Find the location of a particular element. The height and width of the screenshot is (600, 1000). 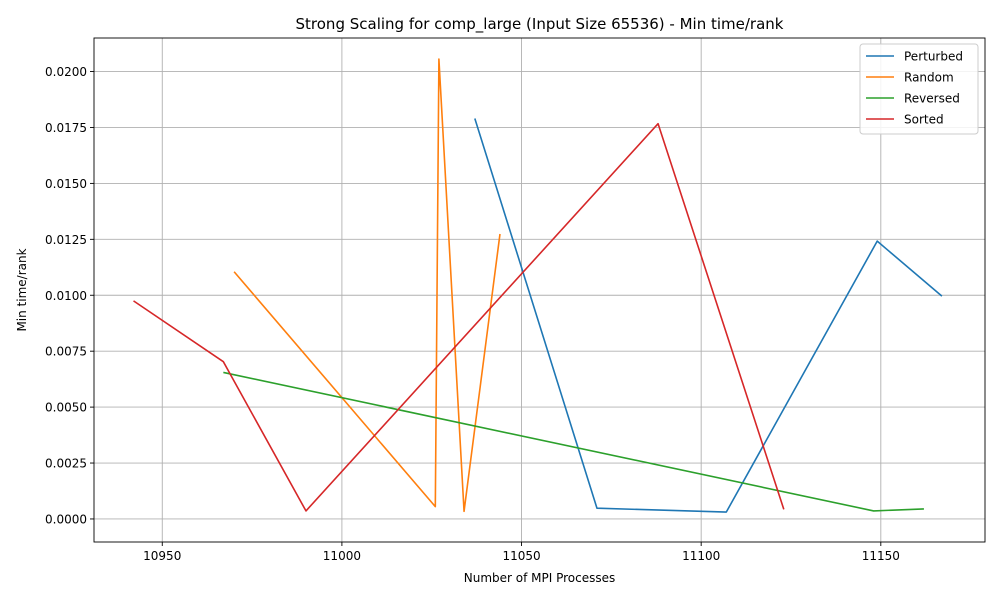

y-tick-label: 0.0175 is located at coordinates (66, 128).